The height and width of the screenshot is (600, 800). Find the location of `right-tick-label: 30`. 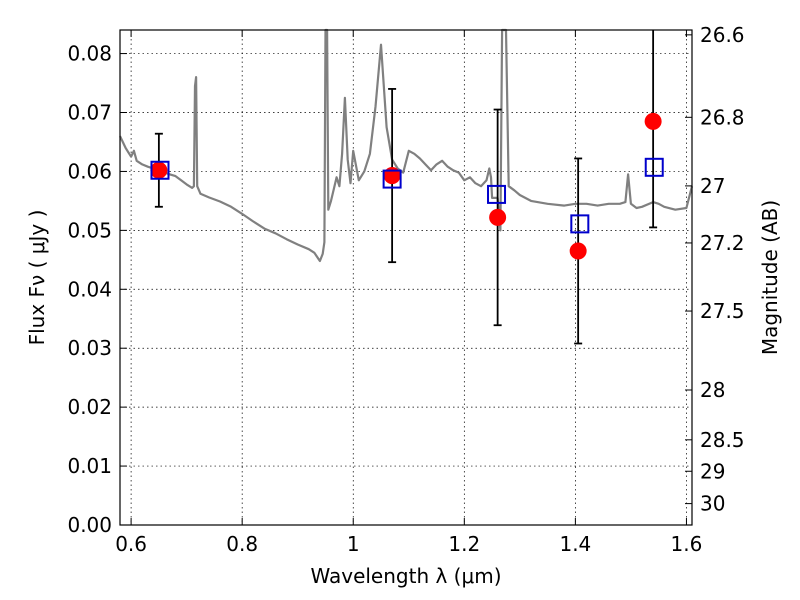

right-tick-label: 30 is located at coordinates (712, 504).